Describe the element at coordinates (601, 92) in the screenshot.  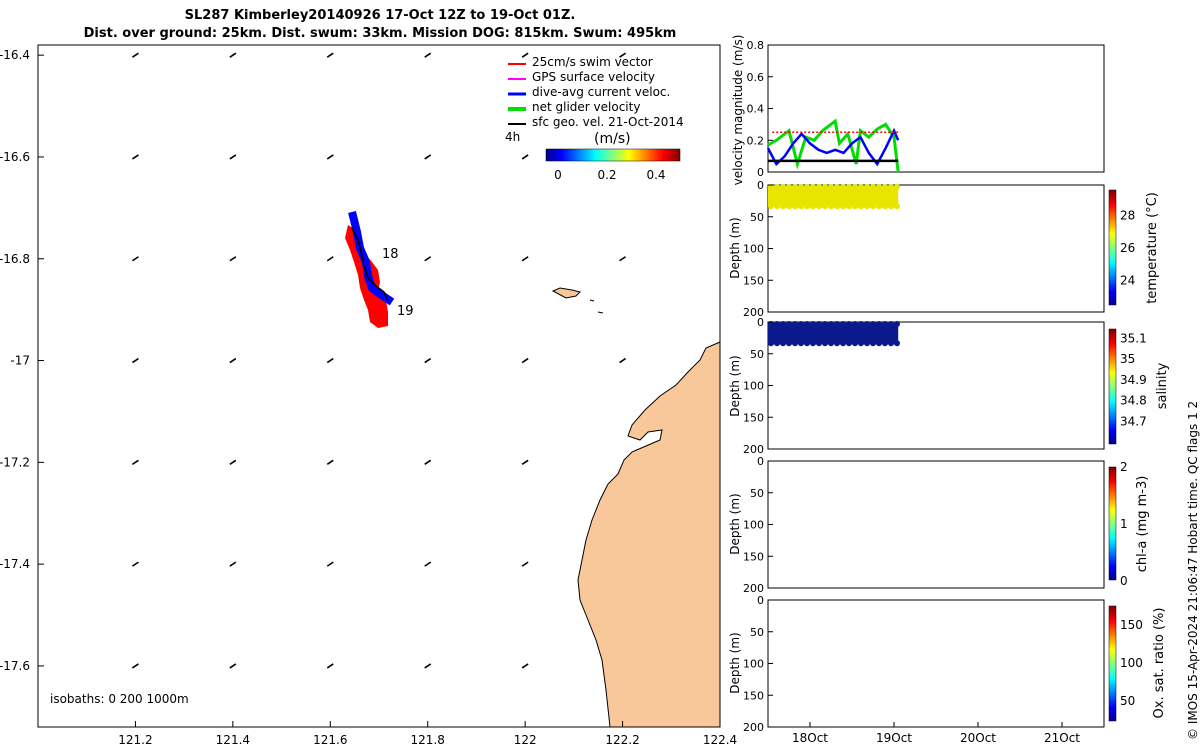
I see `legend-label-current: dive-avg current veloc.` at that location.